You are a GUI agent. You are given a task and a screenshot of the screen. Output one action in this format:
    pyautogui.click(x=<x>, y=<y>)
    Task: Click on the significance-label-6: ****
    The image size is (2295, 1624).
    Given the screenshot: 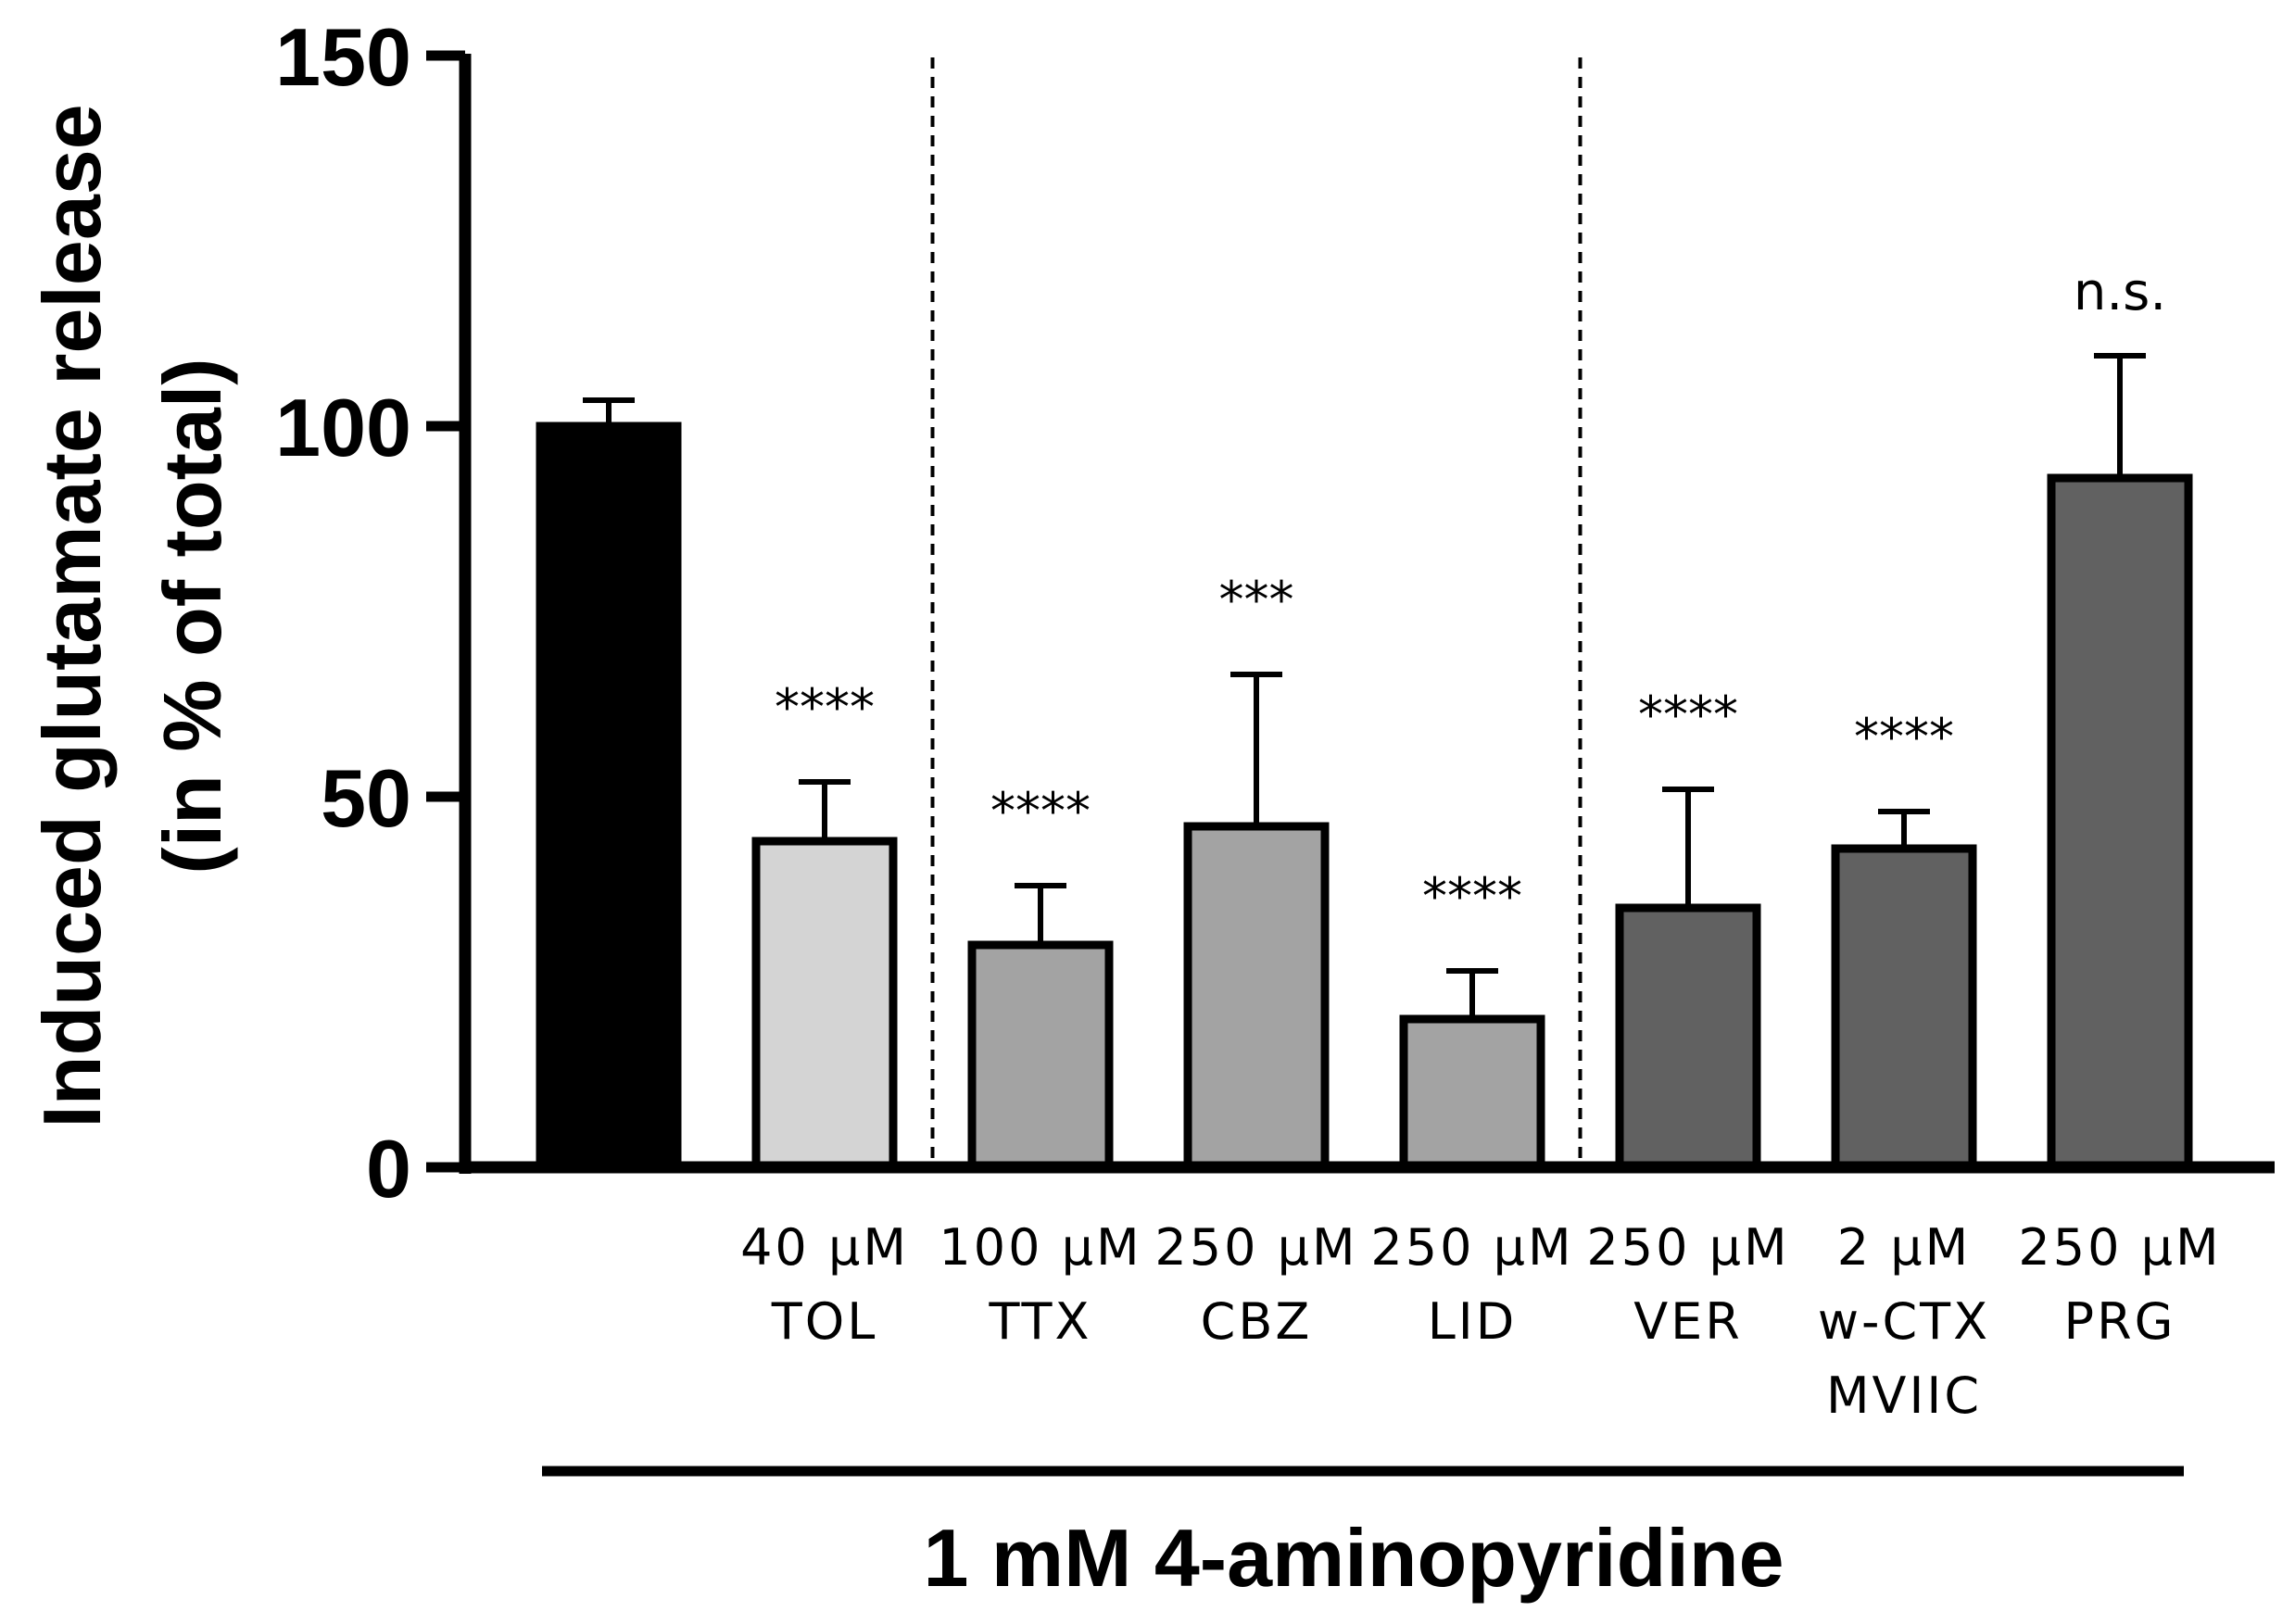 What is the action you would take?
    pyautogui.click(x=1688, y=715)
    